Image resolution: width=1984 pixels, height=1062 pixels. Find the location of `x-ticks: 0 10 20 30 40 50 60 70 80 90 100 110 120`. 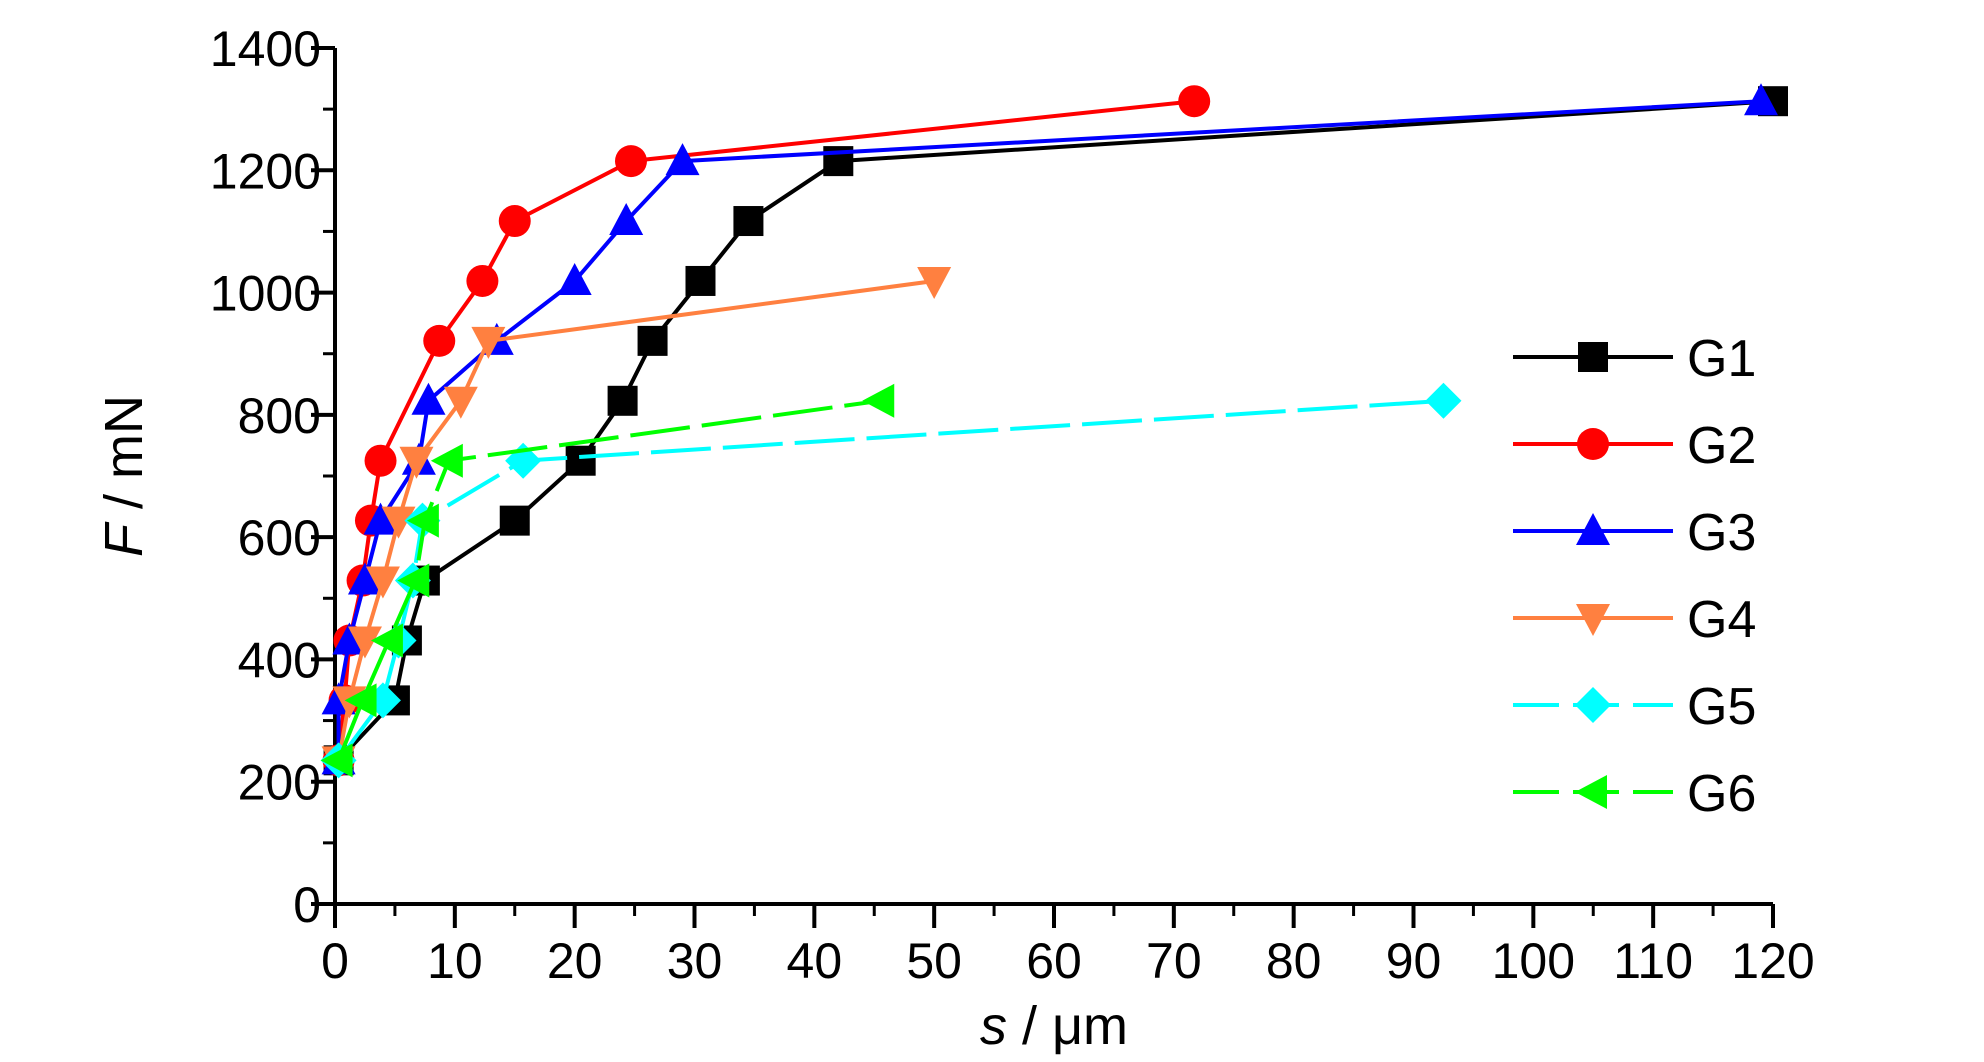

x-ticks: 0 10 20 30 40 50 60 70 80 90 100 110 120 is located at coordinates (1068, 946).